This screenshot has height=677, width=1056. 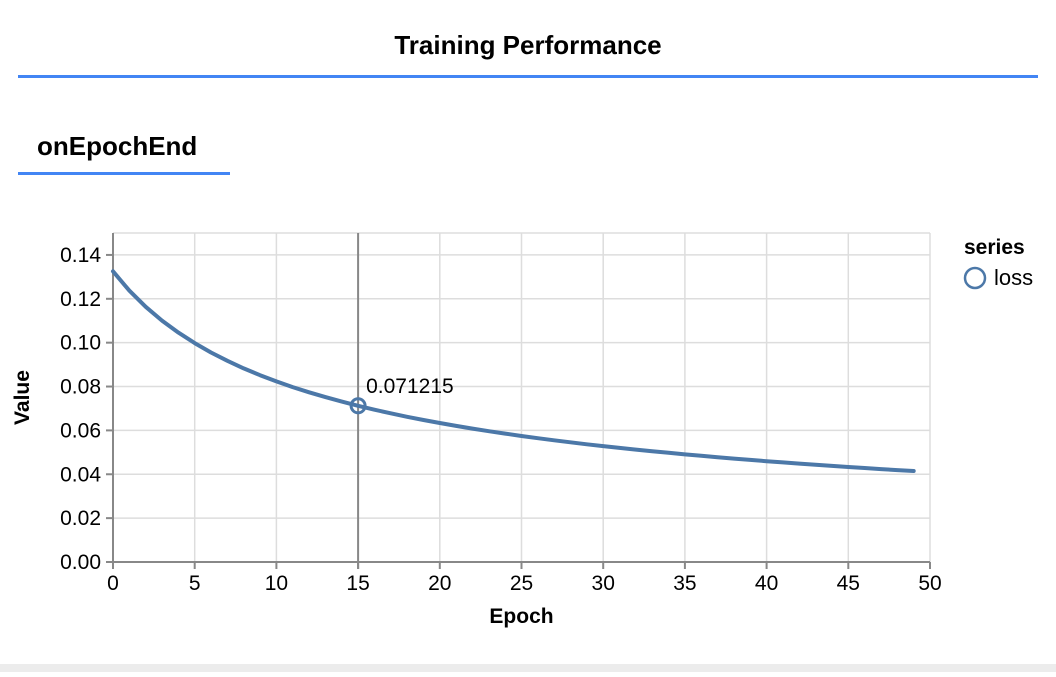 What do you see at coordinates (528, 668) in the screenshot?
I see `bottom-edge-bar` at bounding box center [528, 668].